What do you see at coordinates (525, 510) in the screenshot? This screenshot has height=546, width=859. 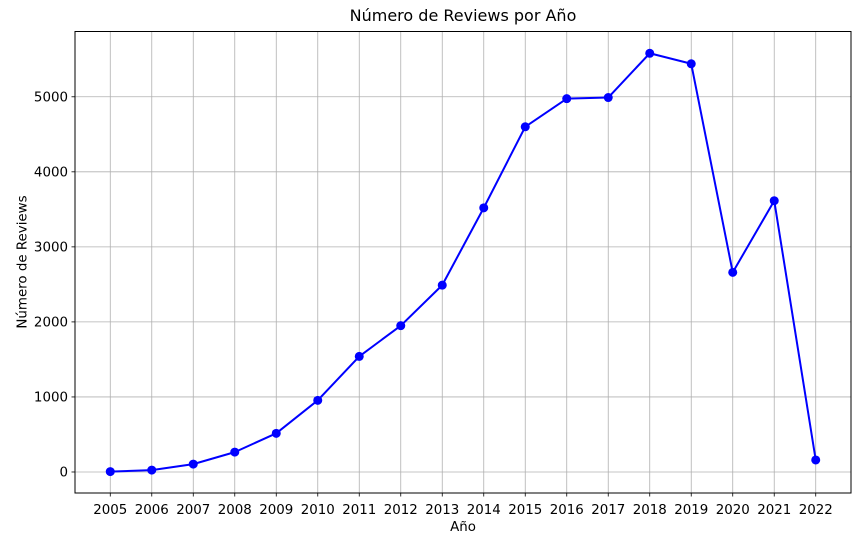 I see `x-tick-label: 2015` at bounding box center [525, 510].